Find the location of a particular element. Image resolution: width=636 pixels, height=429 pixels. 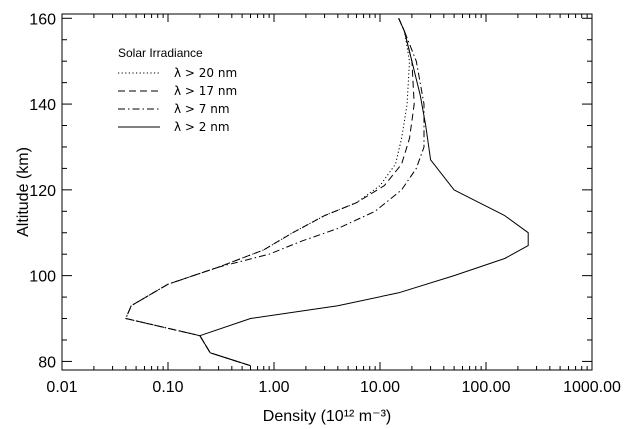

y-tick-label: 80 is located at coordinates (47, 362).